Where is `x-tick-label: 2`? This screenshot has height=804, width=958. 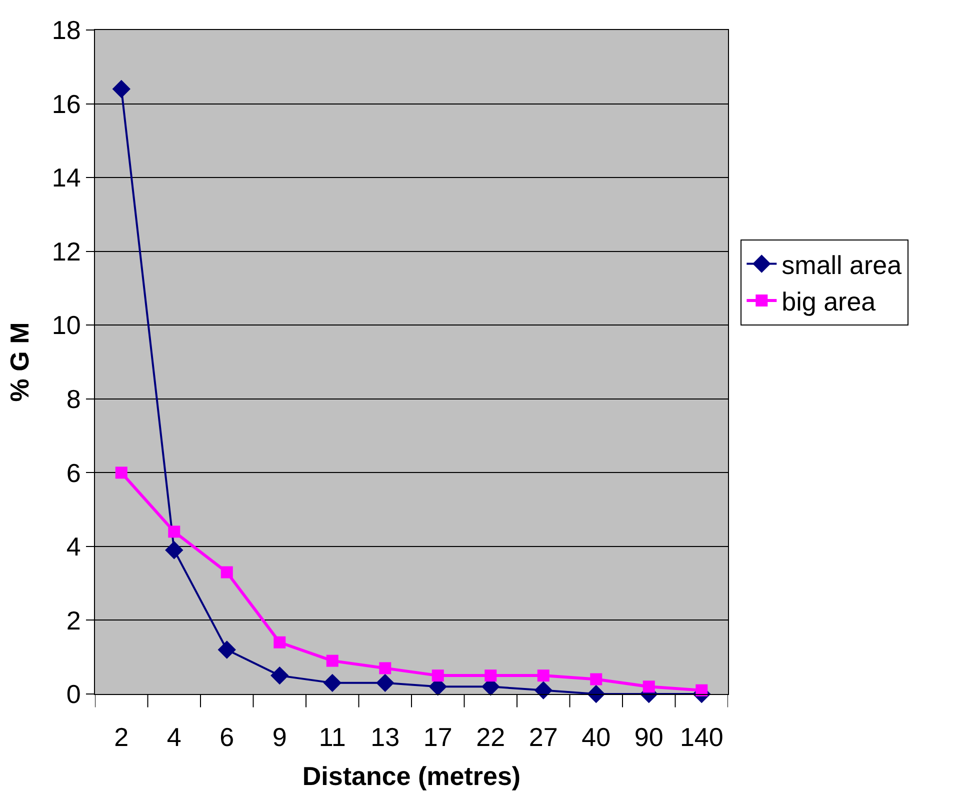
x-tick-label: 2 is located at coordinates (121, 737).